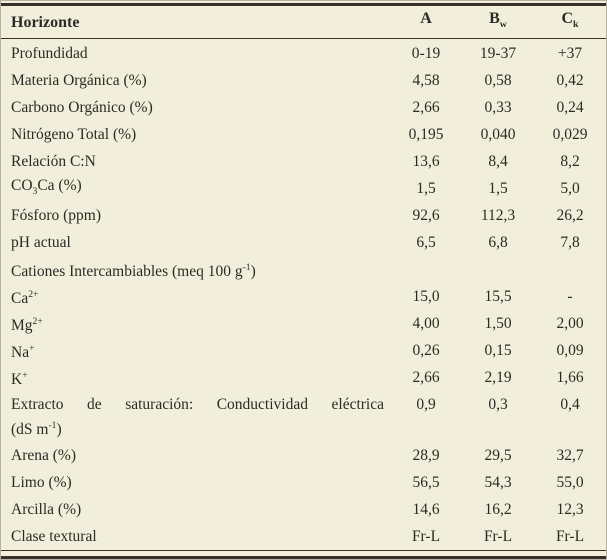 This screenshot has width=607, height=560. I want to click on cell-ca-Bw: 15,5, so click(498, 296).